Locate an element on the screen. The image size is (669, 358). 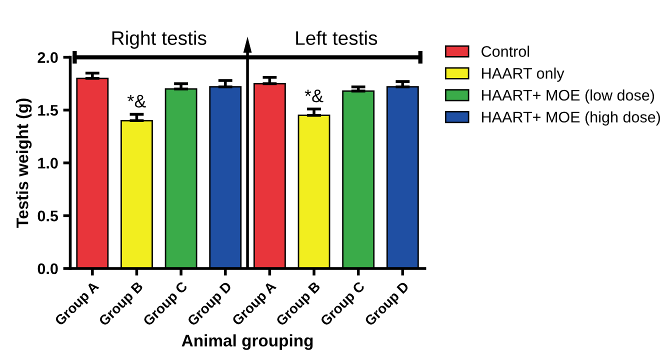
y-tick-label: 1.5 is located at coordinates (48, 110).